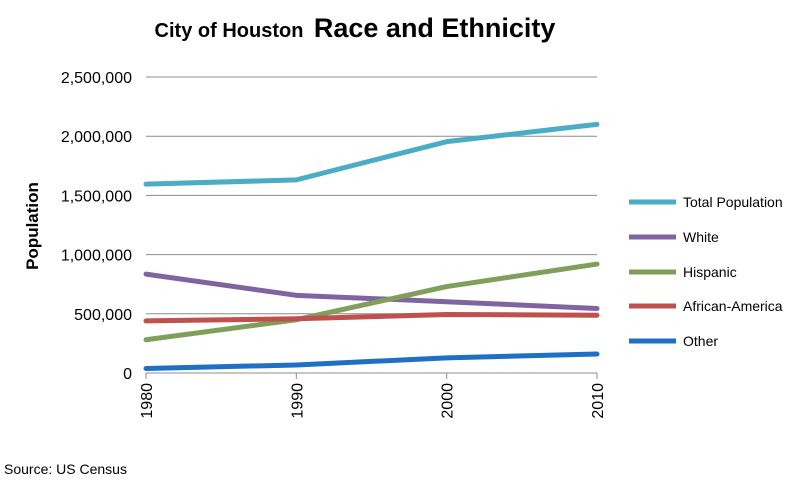  I want to click on legend-label: White, so click(701, 237).